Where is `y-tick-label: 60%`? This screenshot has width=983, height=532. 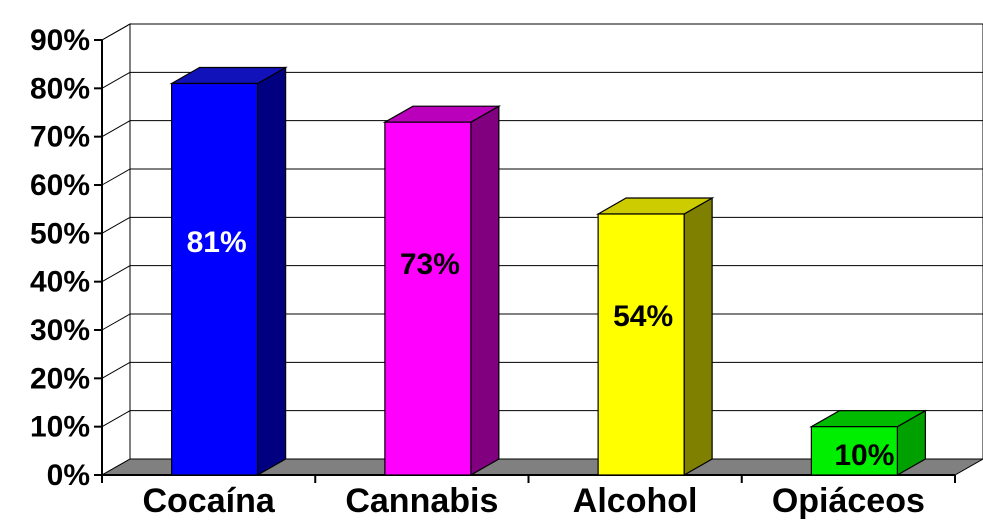
y-tick-label: 60% is located at coordinates (60, 185).